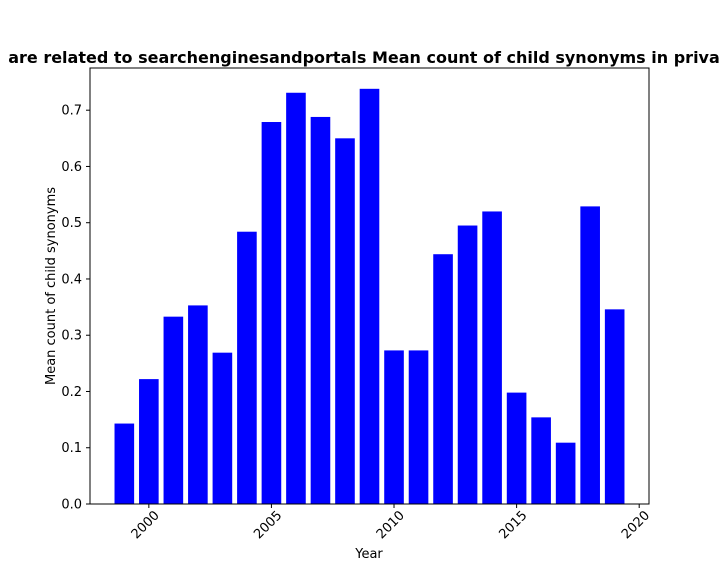 The width and height of the screenshot is (720, 576). I want to click on bar-2003, so click(222, 428).